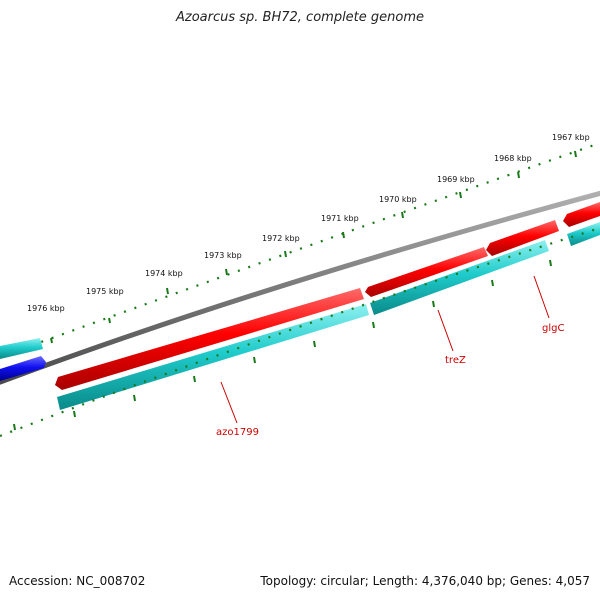 The height and width of the screenshot is (600, 600). I want to click on accession-text: Accession: NC_008702, so click(77, 581).